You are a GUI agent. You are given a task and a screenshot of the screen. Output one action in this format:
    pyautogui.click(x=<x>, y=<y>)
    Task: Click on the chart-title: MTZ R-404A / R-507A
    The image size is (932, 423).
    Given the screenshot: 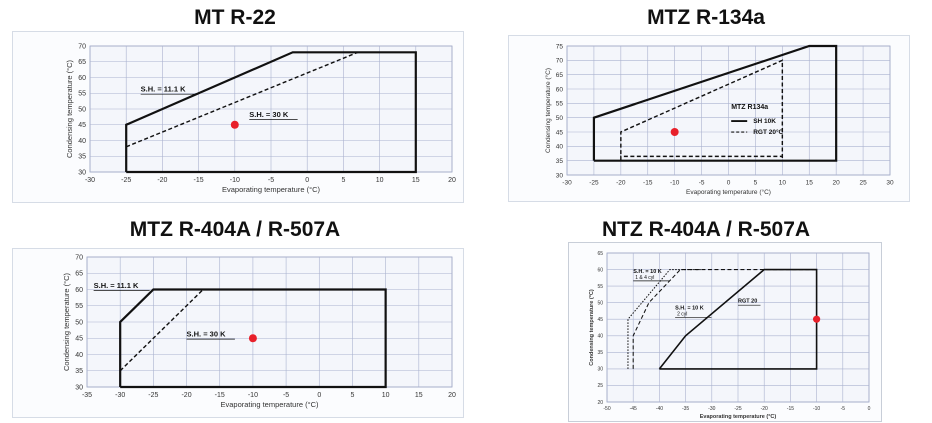 What is the action you would take?
    pyautogui.click(x=235, y=229)
    